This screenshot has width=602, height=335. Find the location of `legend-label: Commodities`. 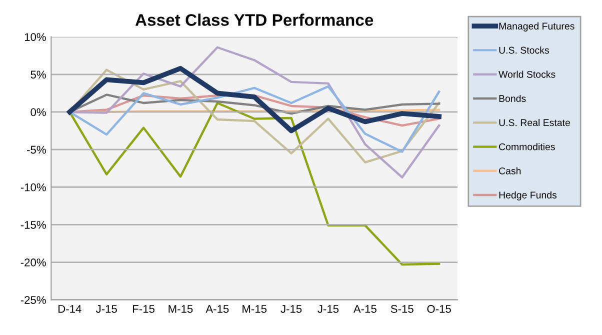

legend-label: Commodities is located at coordinates (527, 146).